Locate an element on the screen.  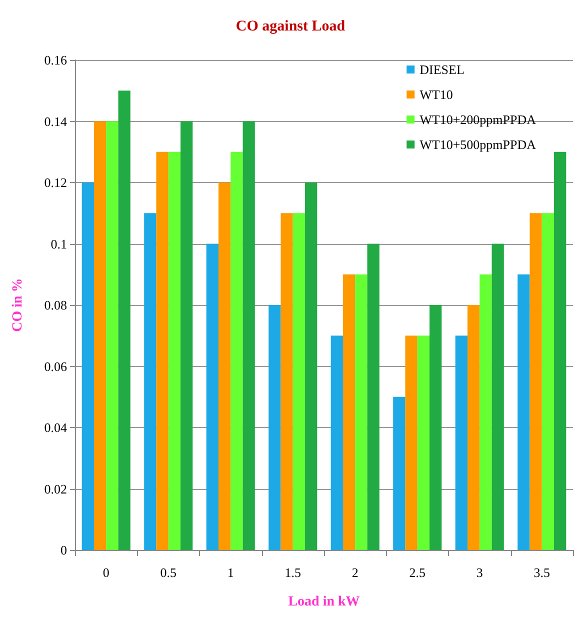
x-tick-label: 3.5 is located at coordinates (542, 572).